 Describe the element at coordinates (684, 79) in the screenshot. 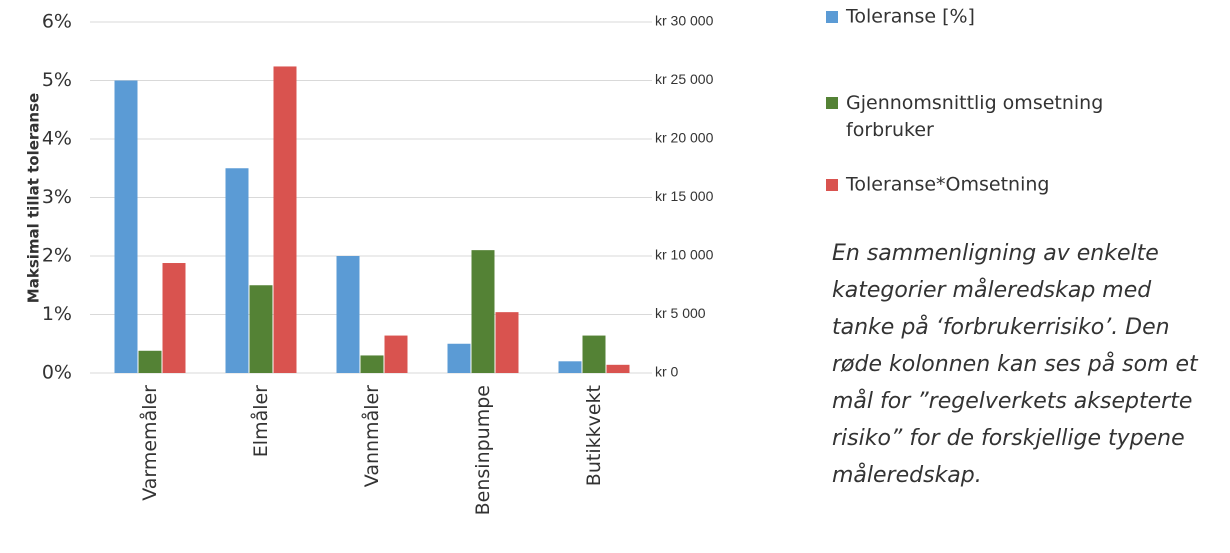

I see `y2-tick-label: kr 25 000` at that location.